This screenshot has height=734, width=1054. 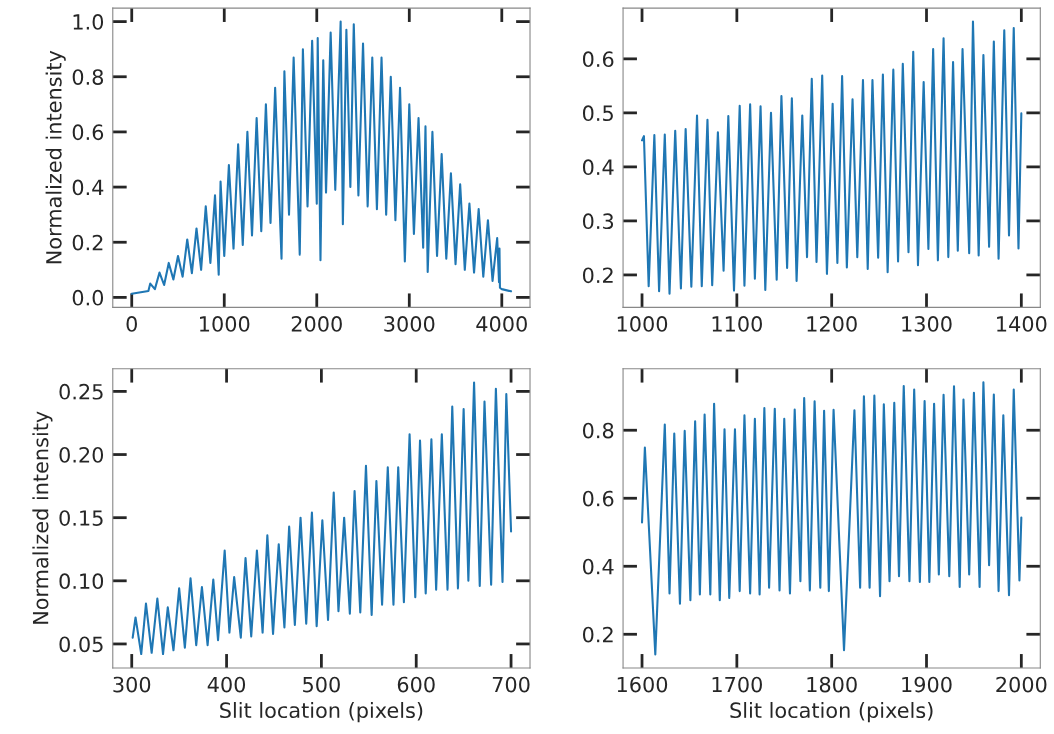 I want to click on y-tick-label: 0.05, so click(x=81, y=644).